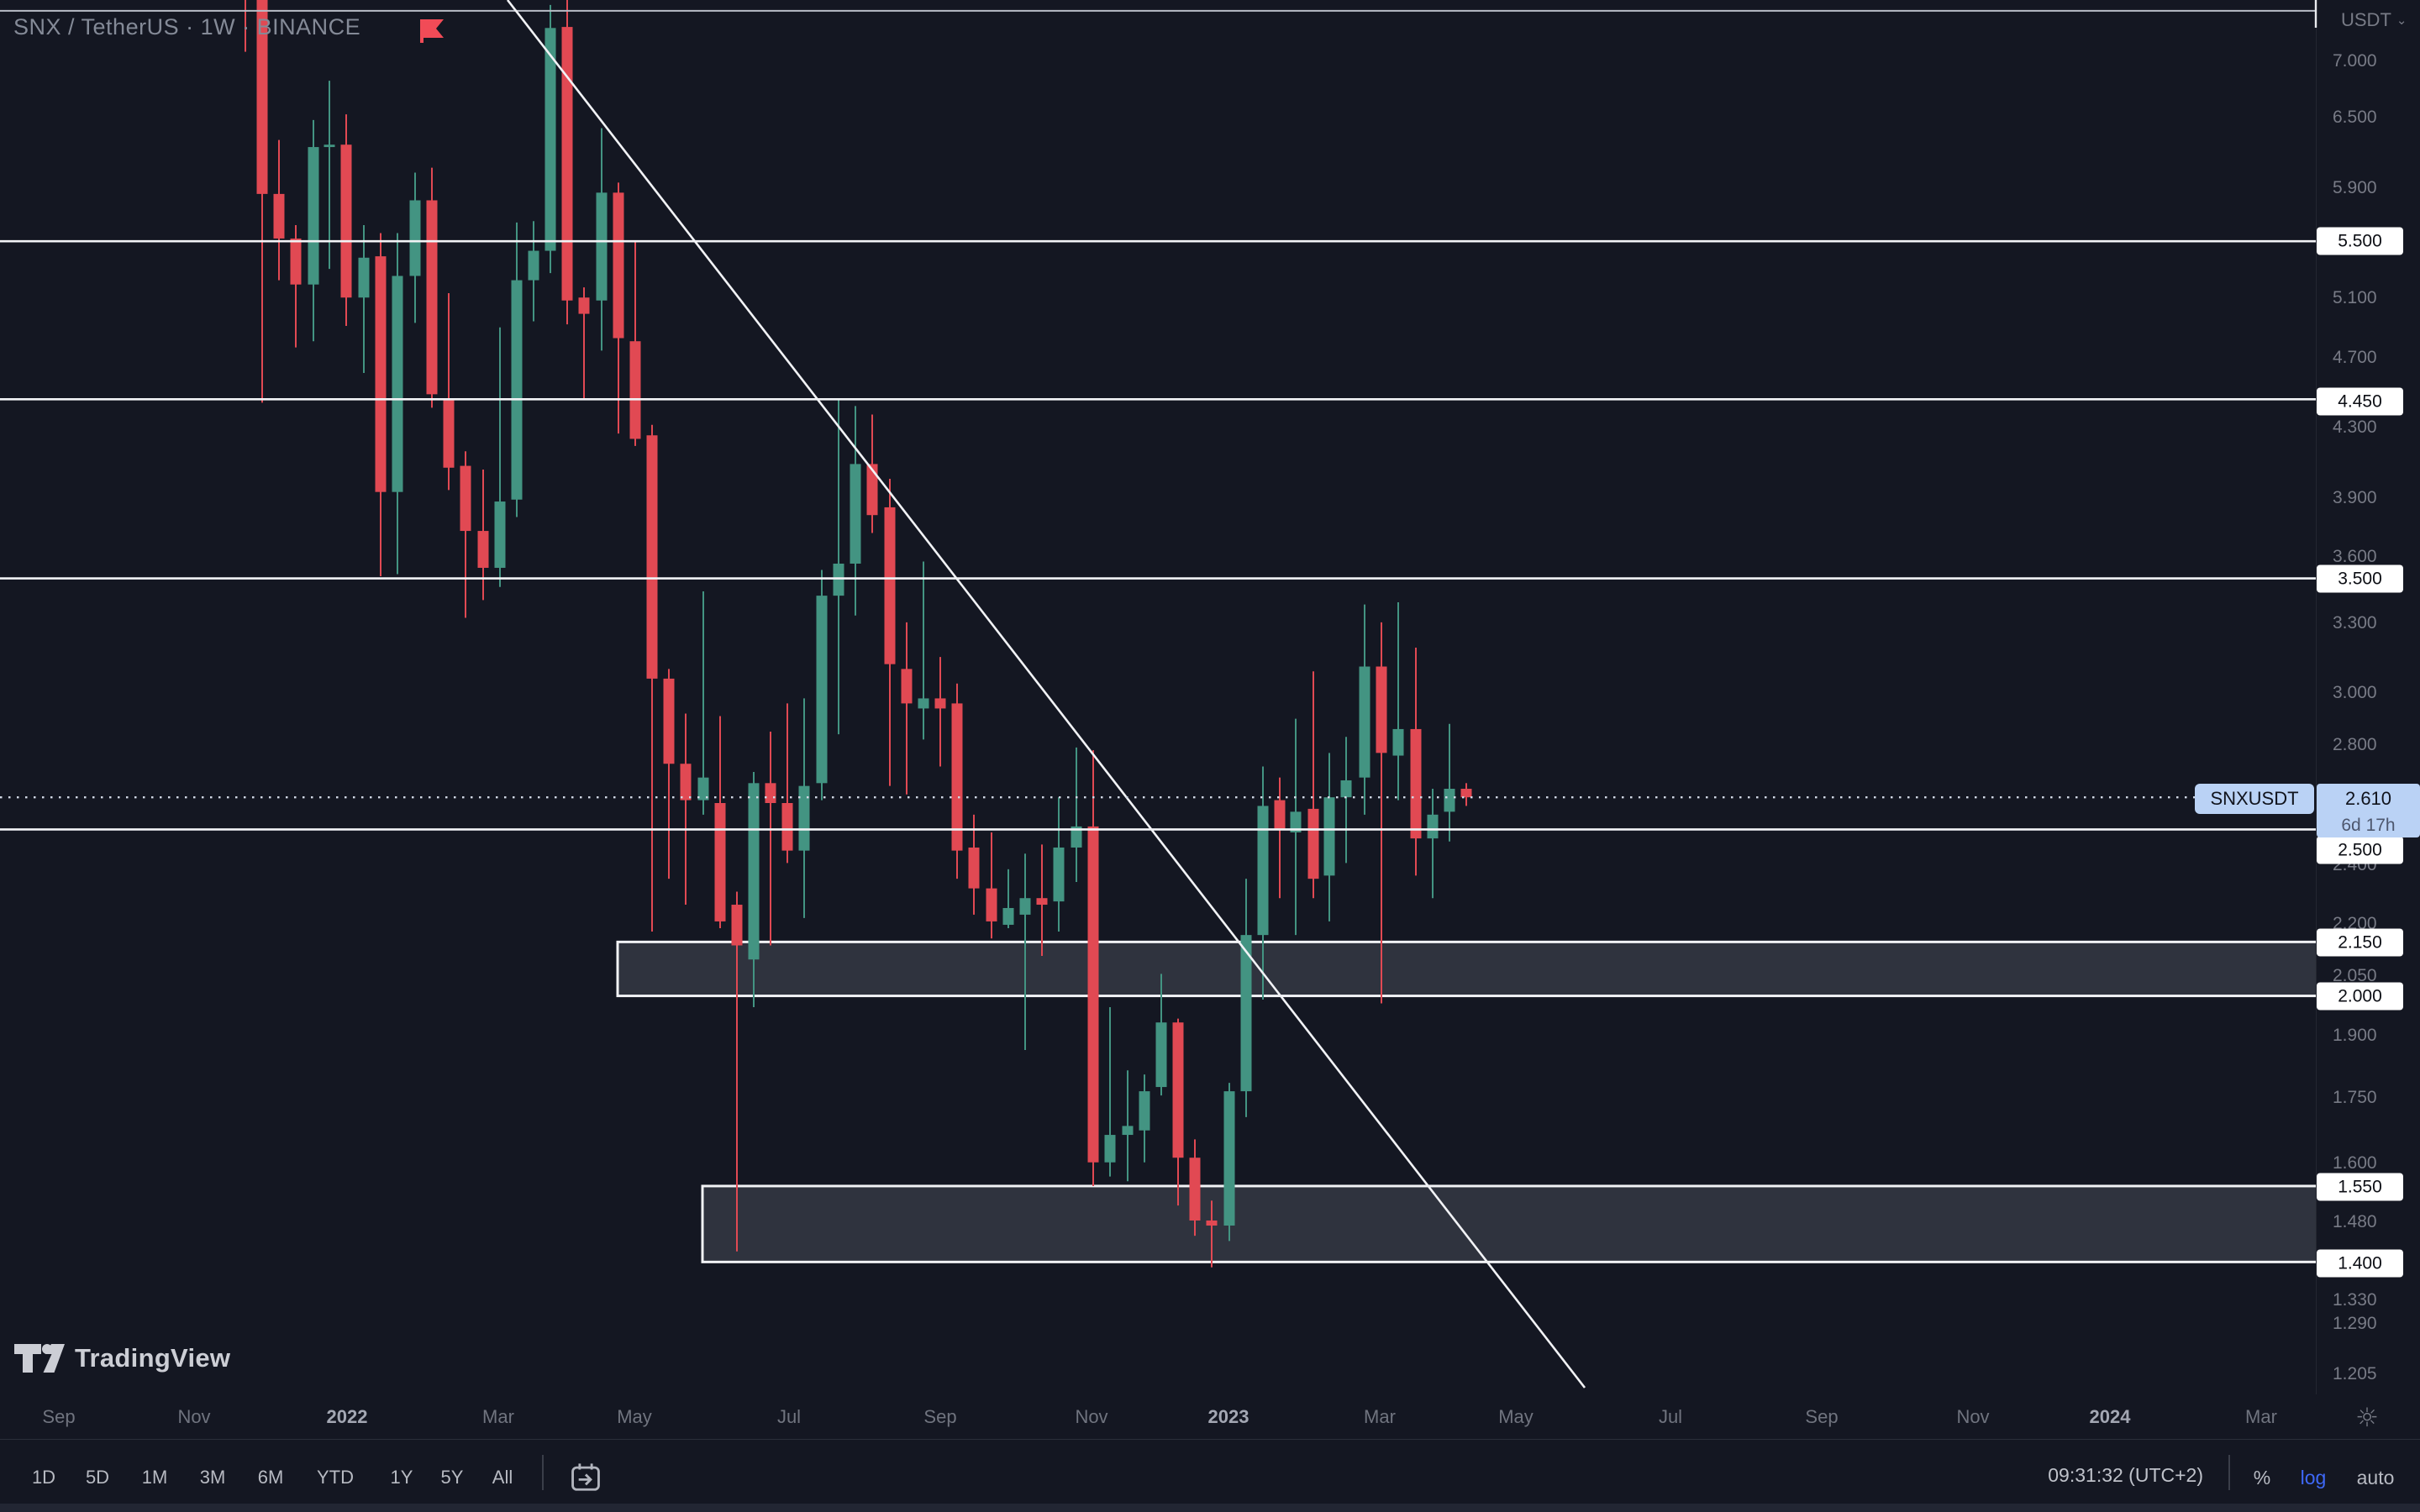 The width and height of the screenshot is (2420, 1512). Describe the element at coordinates (212, 1477) in the screenshot. I see `range-button-3m: 3M` at that location.